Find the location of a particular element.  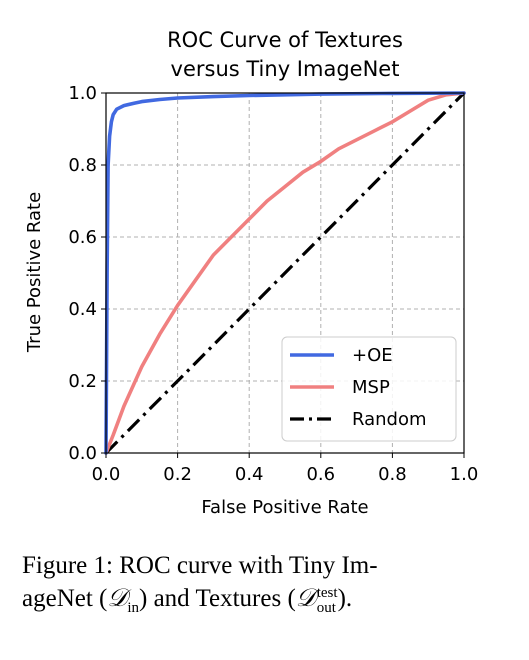

x-axis-label: False Positive Rate is located at coordinates (284, 507).